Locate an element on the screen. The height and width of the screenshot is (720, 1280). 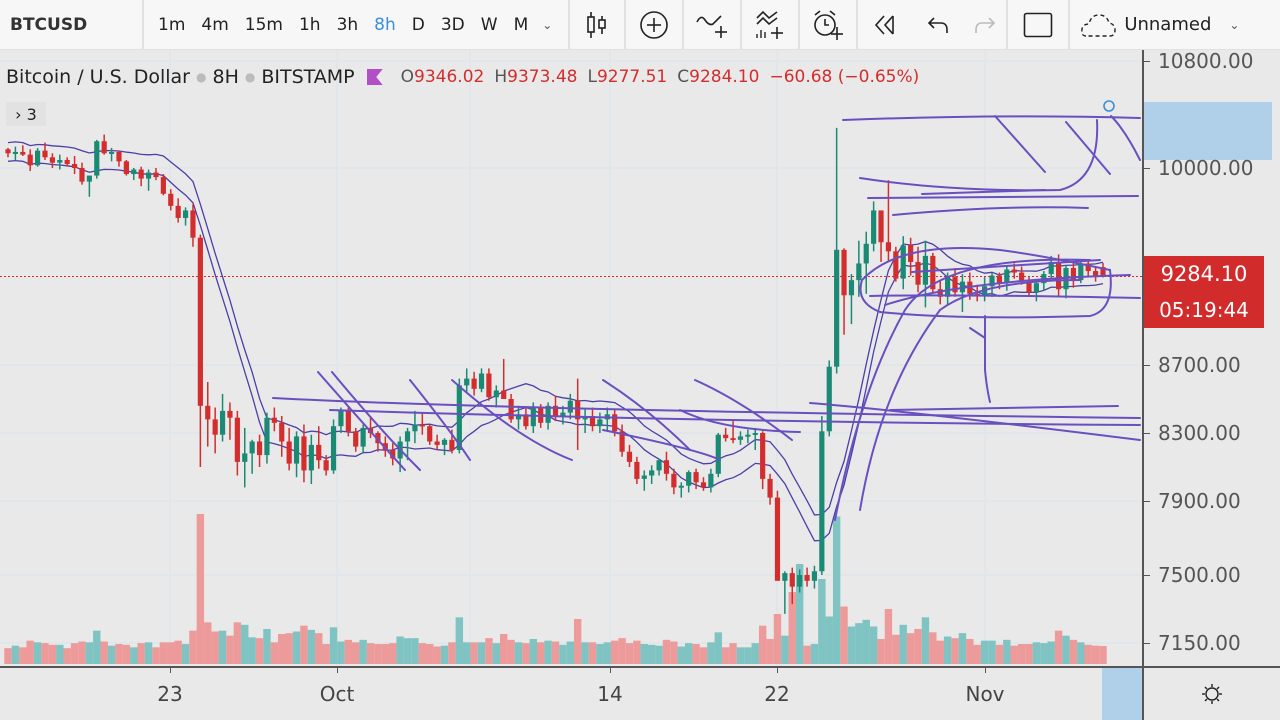
chart-style-button is located at coordinates (598, 25).